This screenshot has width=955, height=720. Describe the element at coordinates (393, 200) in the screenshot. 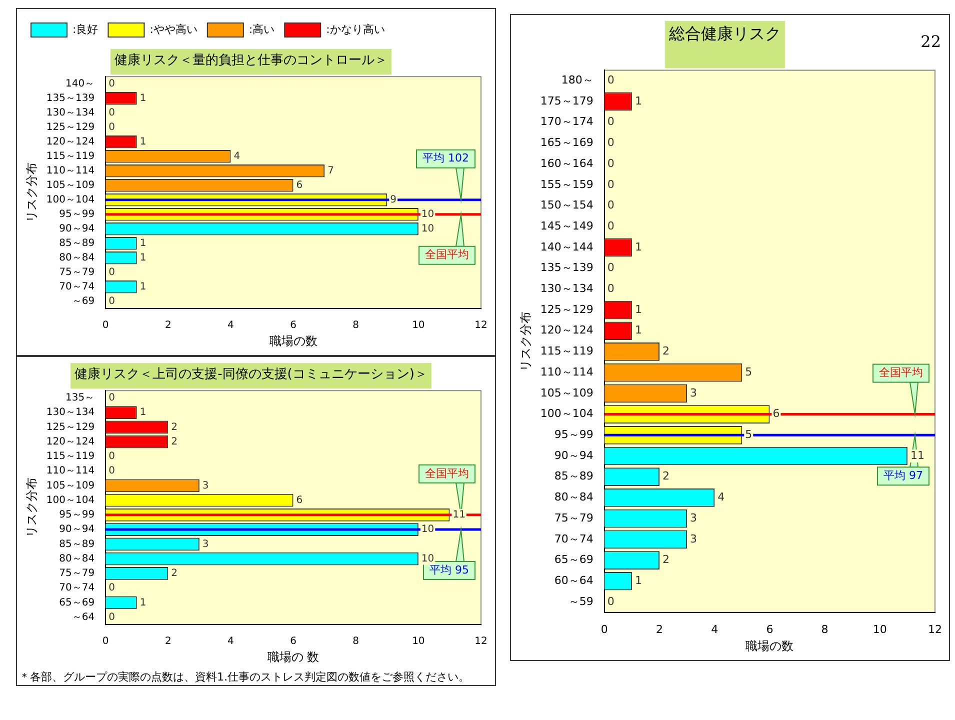

I see `data-label: 9` at that location.